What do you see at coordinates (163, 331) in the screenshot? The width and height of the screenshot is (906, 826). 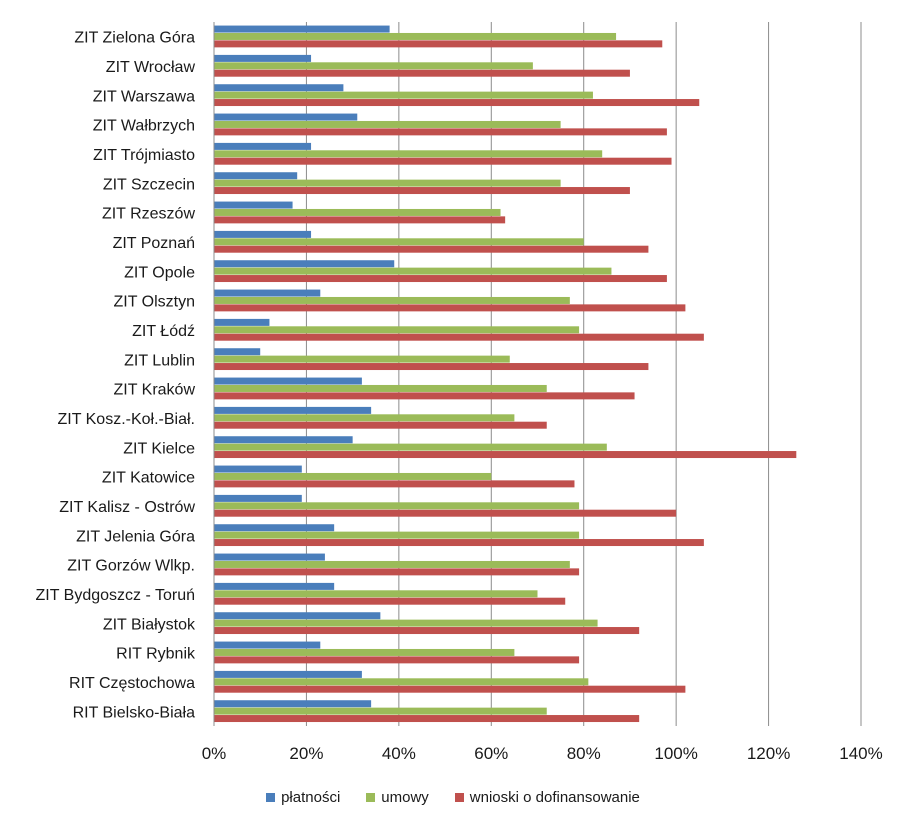 I see `category-label: ZIT Łódź` at bounding box center [163, 331].